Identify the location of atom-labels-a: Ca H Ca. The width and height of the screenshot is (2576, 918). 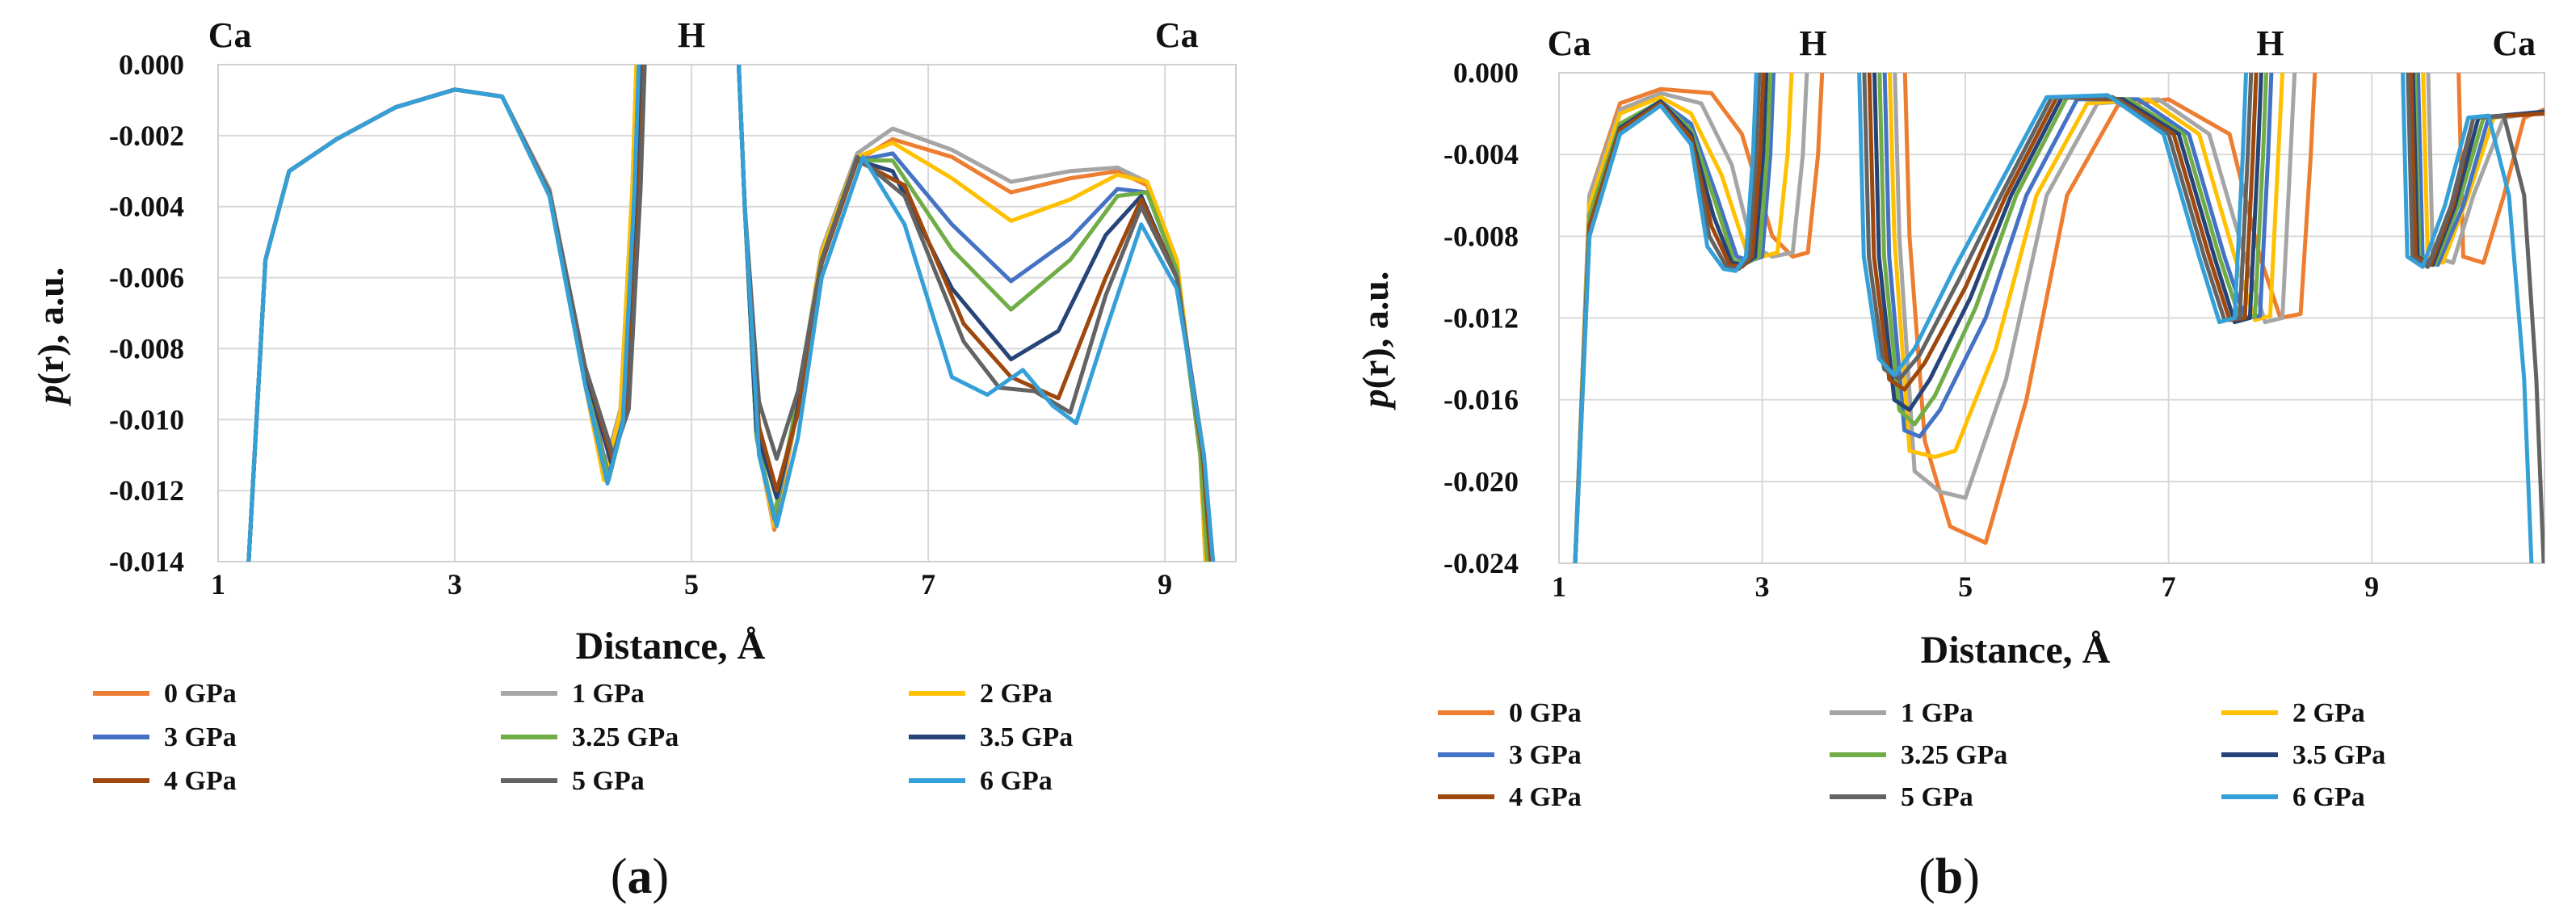
(703, 35).